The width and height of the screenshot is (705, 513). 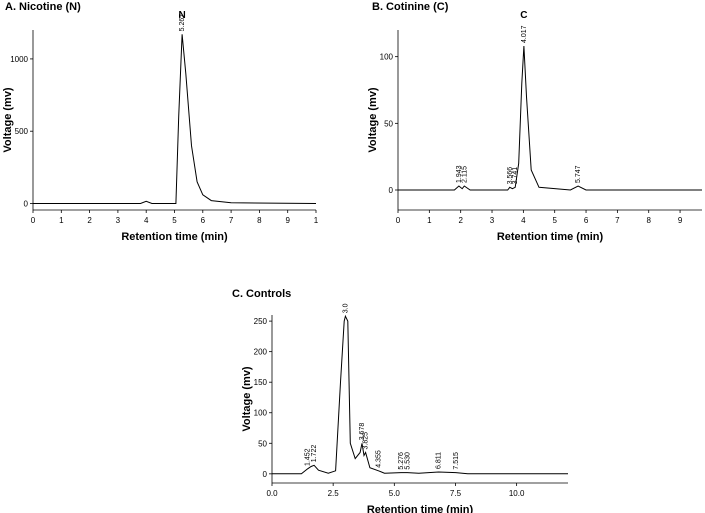 I want to click on x-tick-label: 7.5, so click(x=456, y=493).